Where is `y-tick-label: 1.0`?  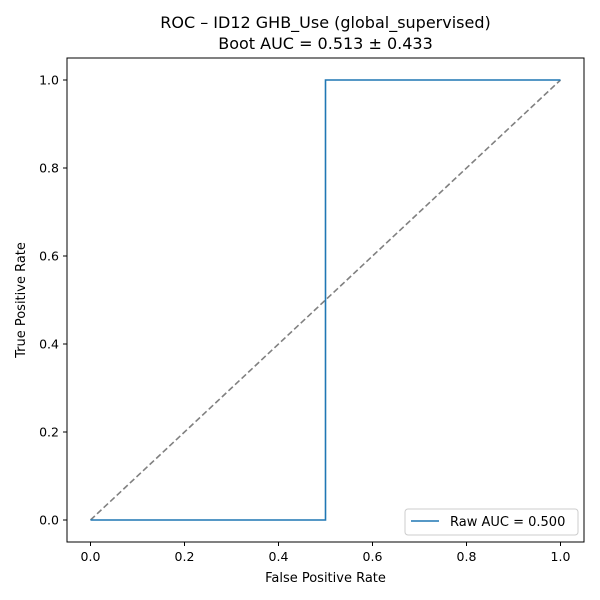 y-tick-label: 1.0 is located at coordinates (49, 80).